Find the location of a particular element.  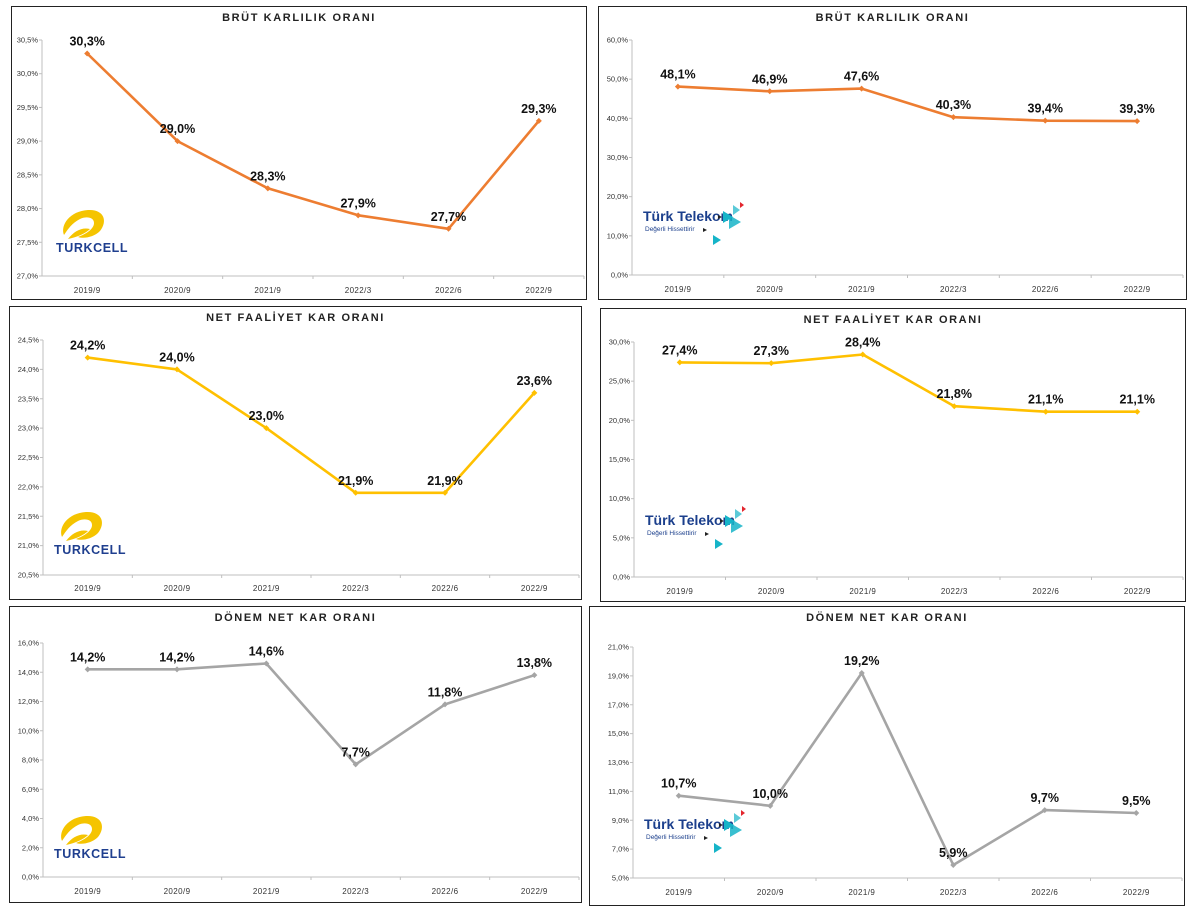

data-label: 21,8% is located at coordinates (954, 394).